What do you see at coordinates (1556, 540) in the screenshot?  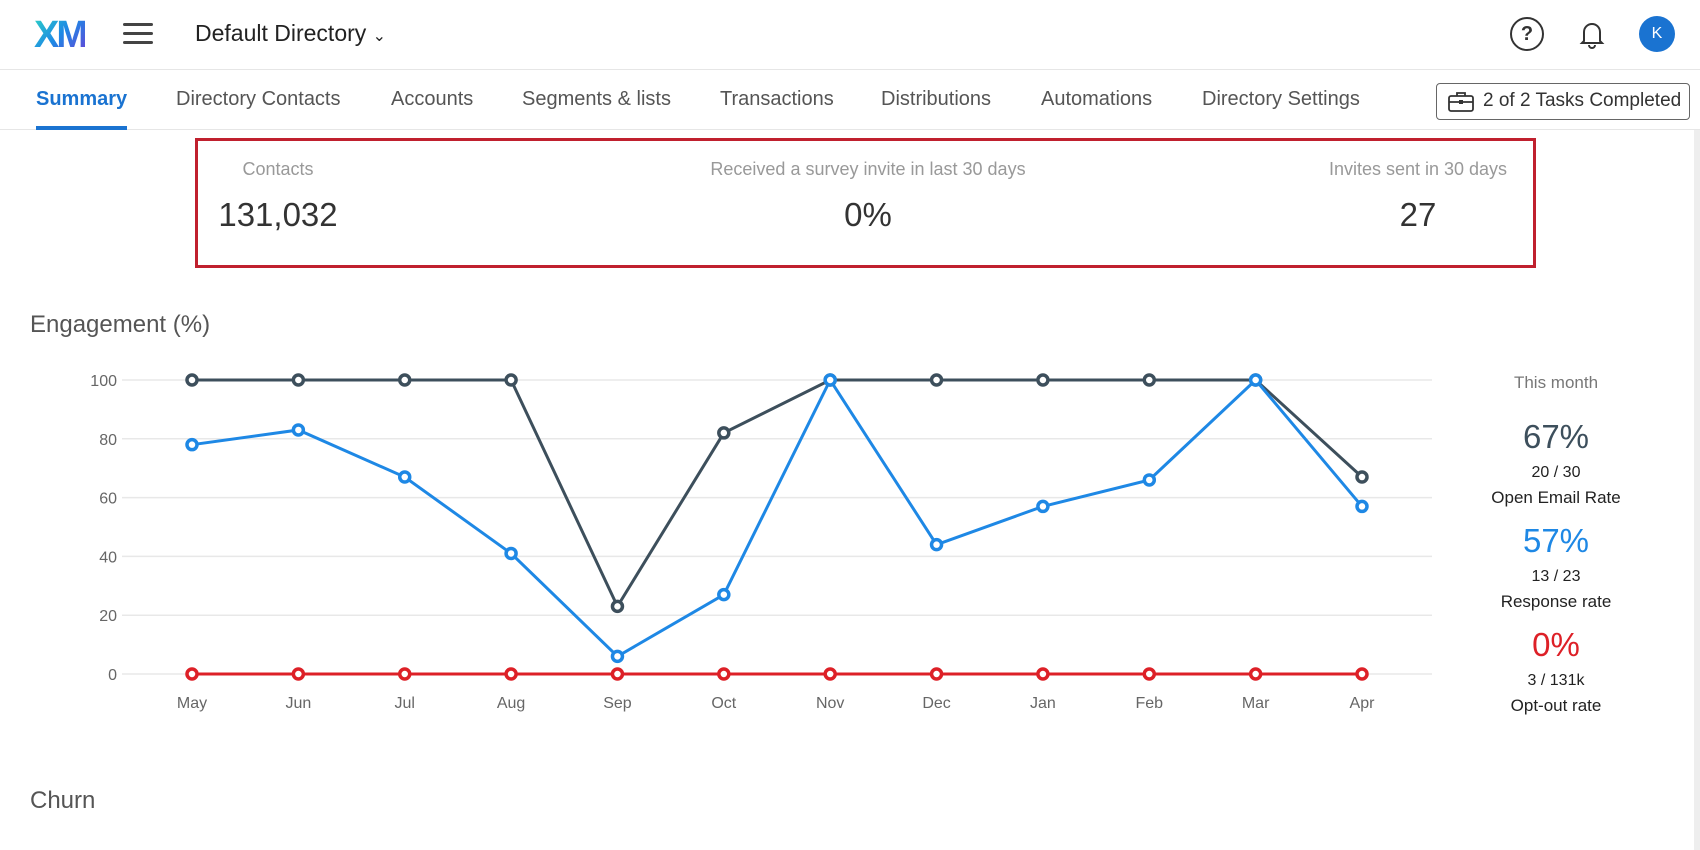 I see `metric-percent: 57%` at bounding box center [1556, 540].